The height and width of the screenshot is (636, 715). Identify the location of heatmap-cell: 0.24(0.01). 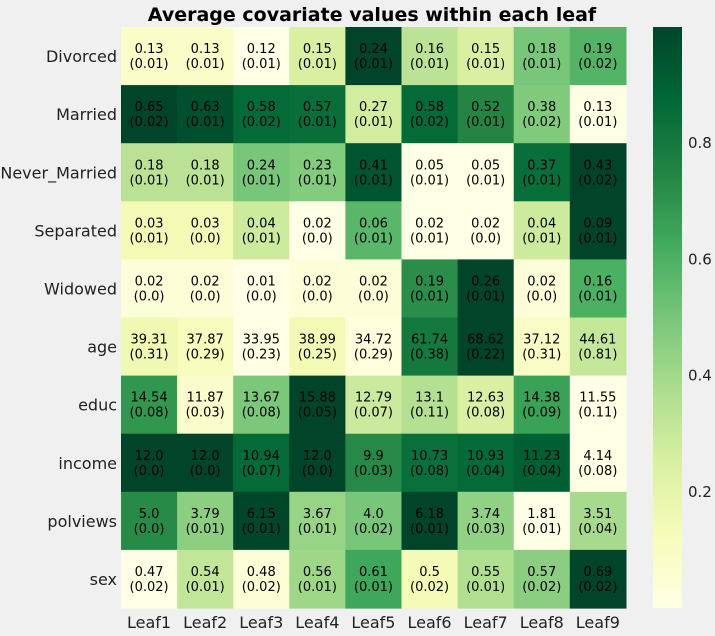
(261, 172).